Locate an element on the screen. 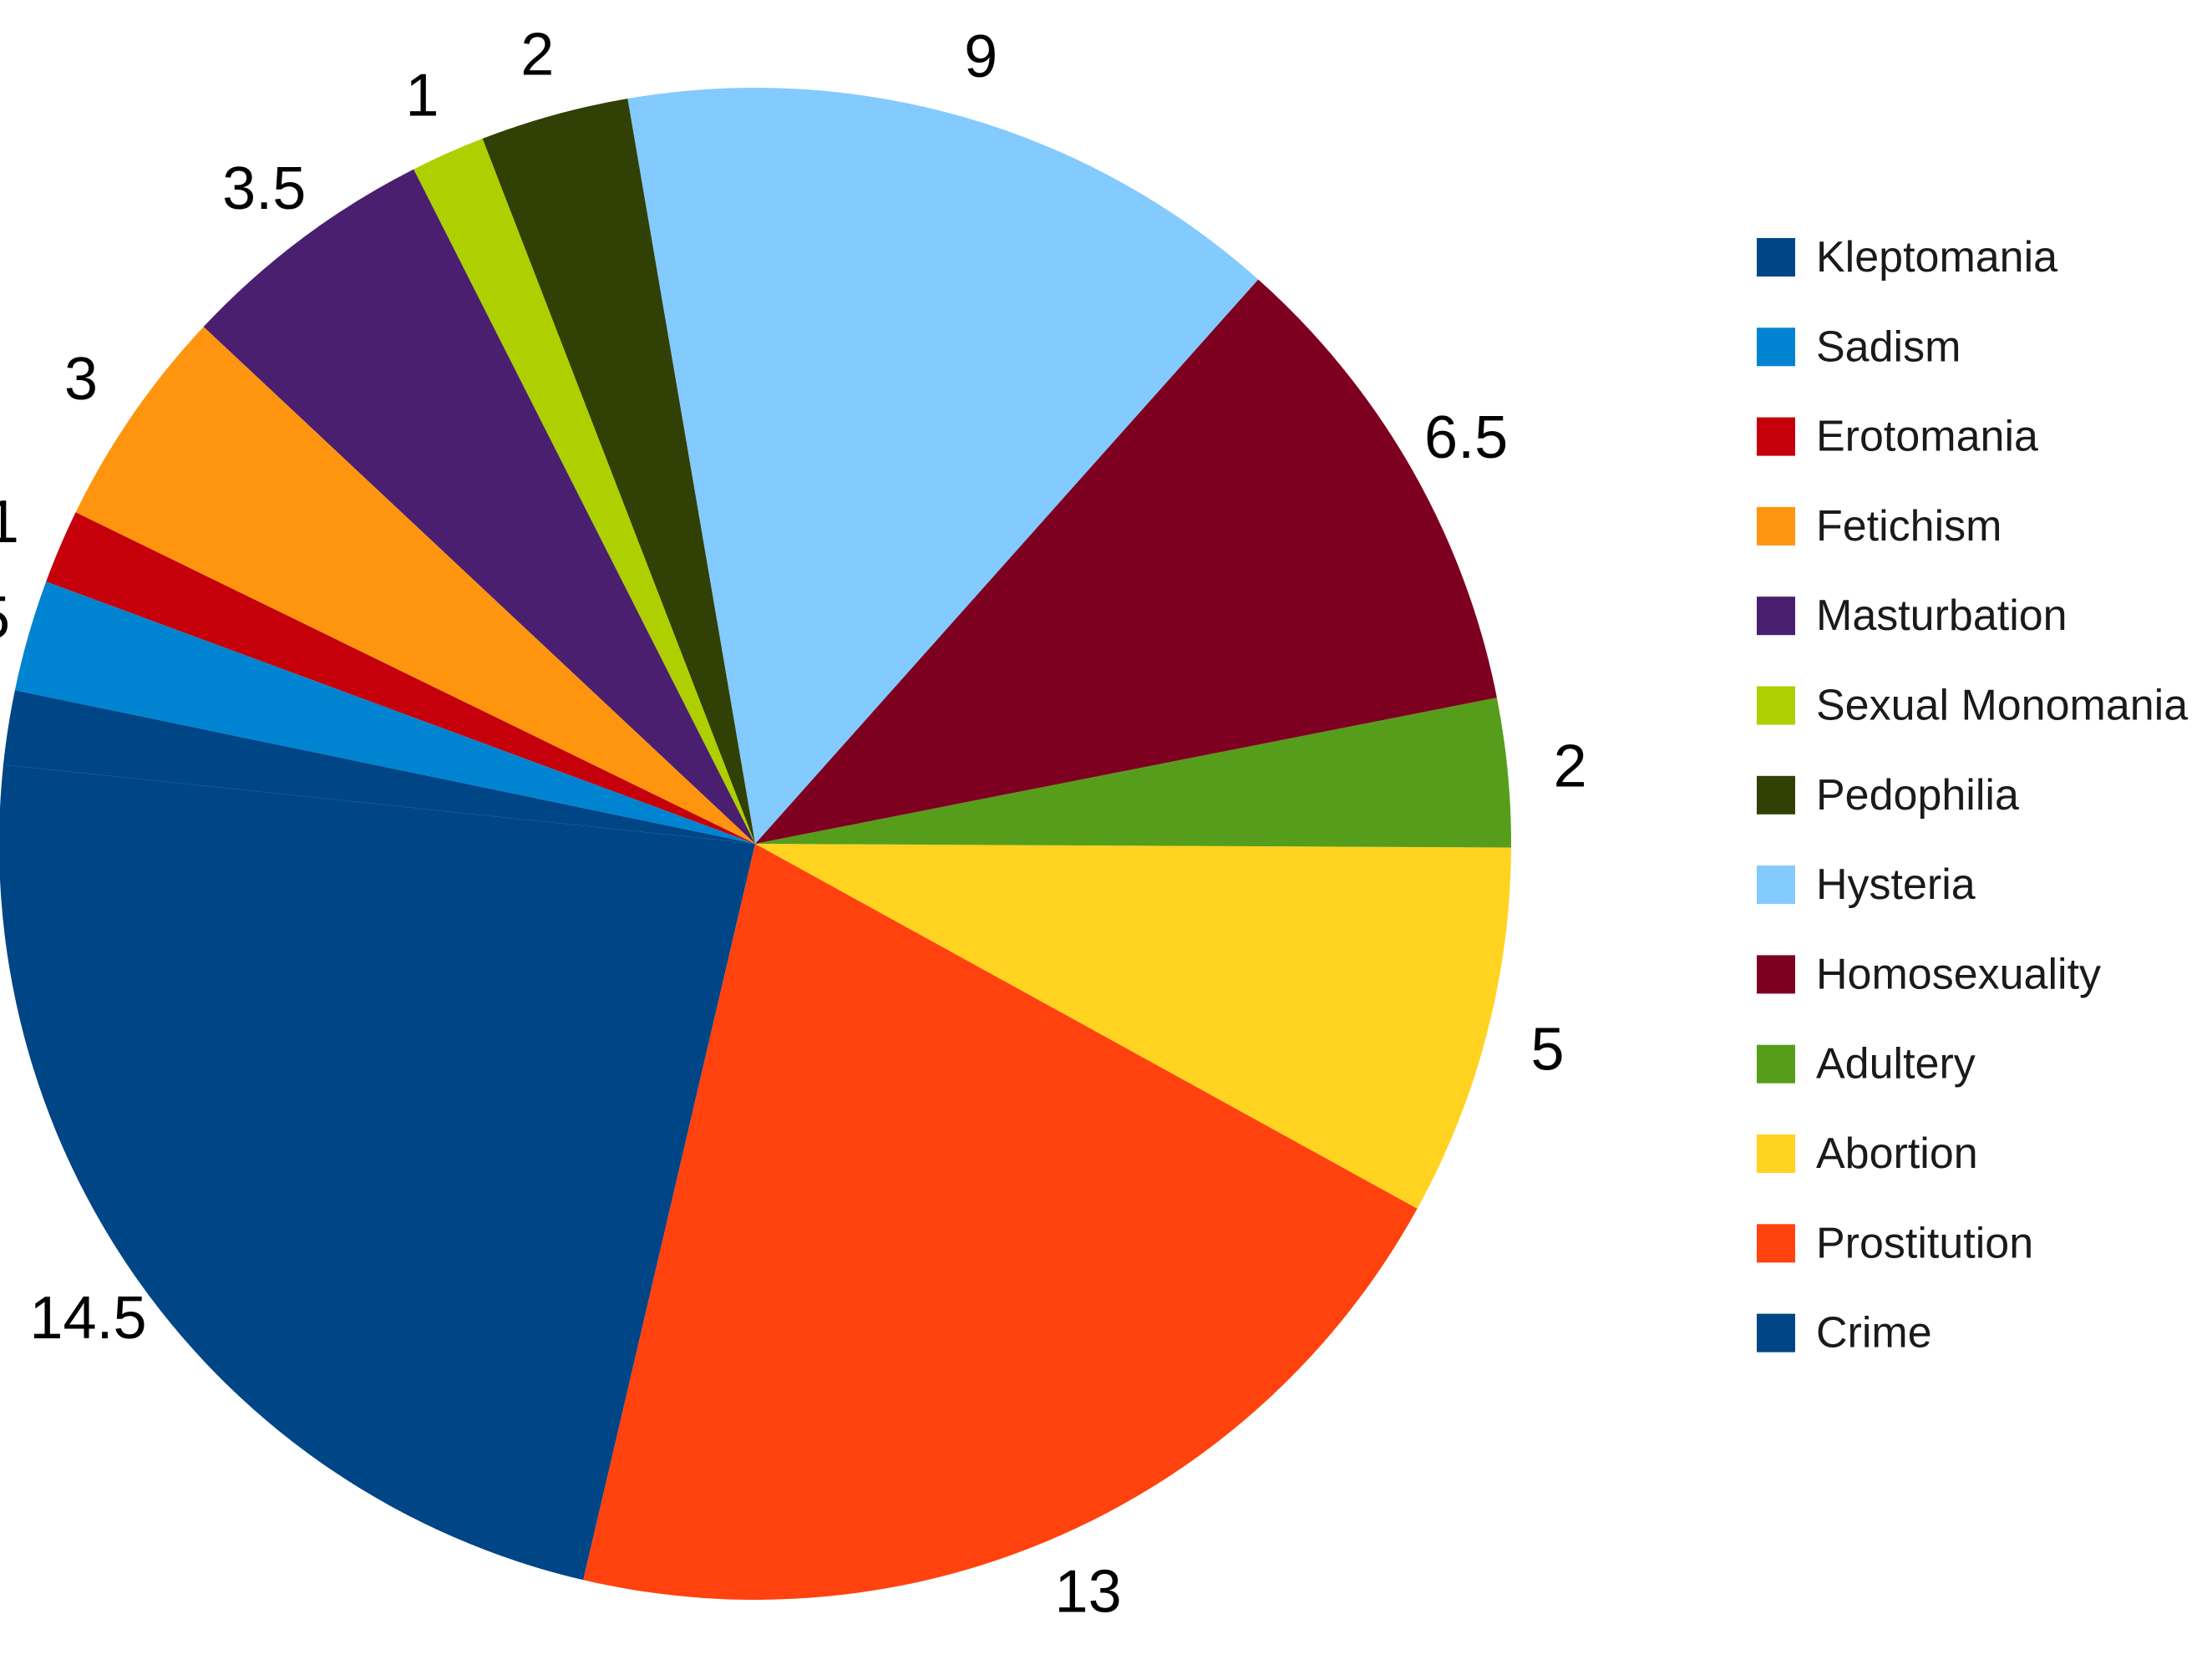  data-label-fetichism: 3 is located at coordinates (81, 379).